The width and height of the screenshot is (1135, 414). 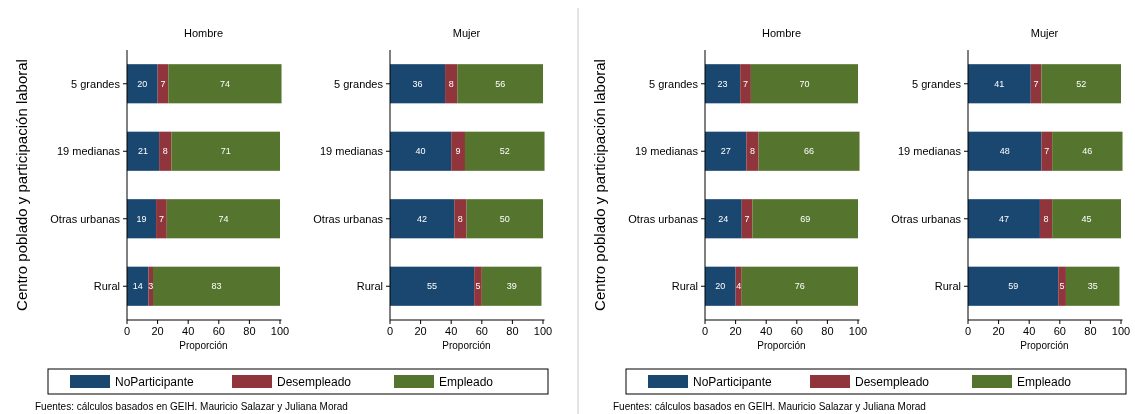 I want to click on legend-label: NoParticipante, so click(x=155, y=381).